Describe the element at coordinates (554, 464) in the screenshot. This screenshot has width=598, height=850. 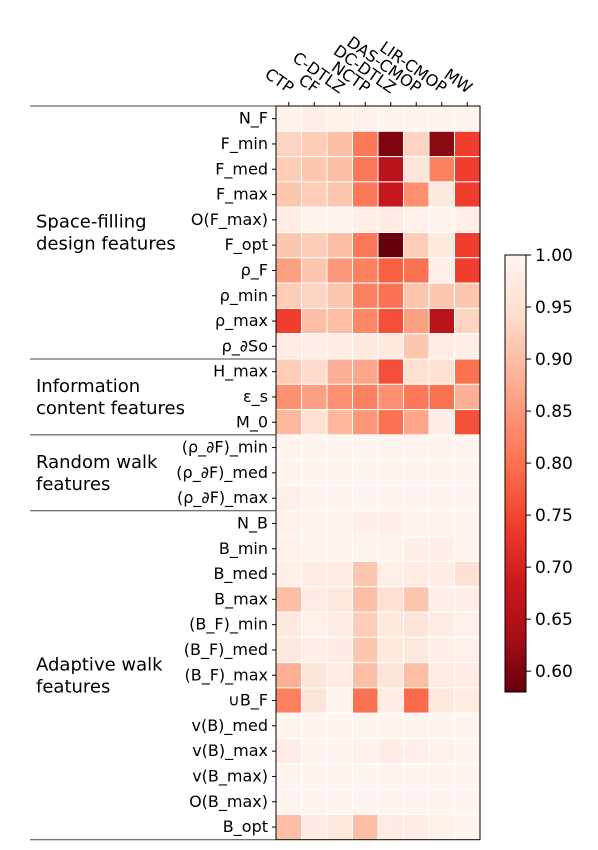
I see `colorbar-tick-label: 0.80` at that location.